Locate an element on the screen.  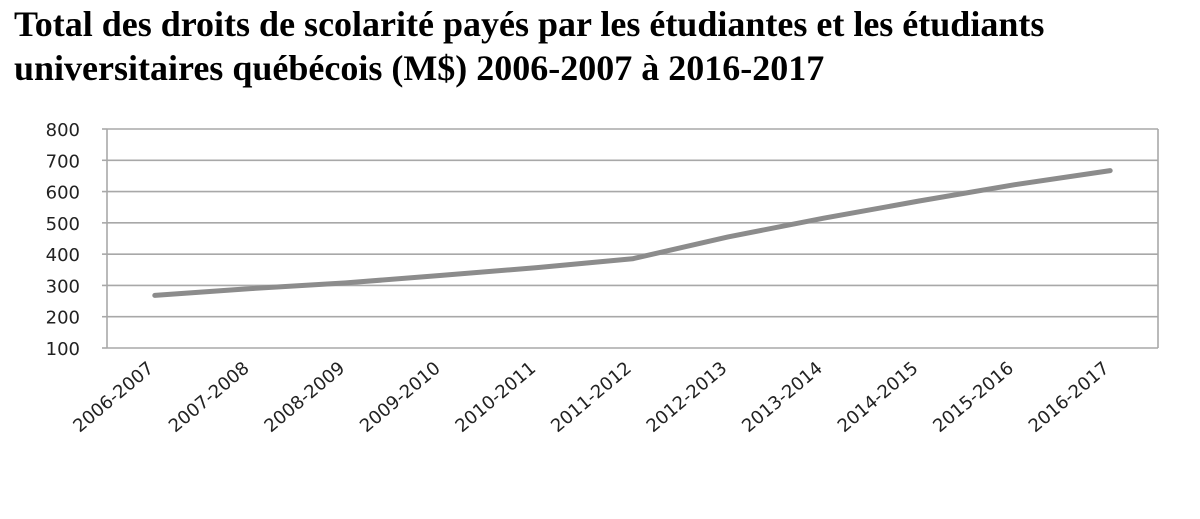
y-tick-label: 800 is located at coordinates (63, 130).